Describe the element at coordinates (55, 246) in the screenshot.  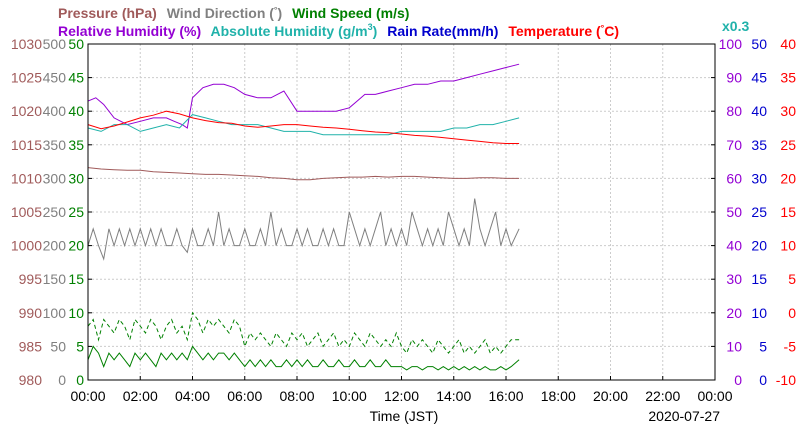
I see `left-tick-wind-direction: 200` at that location.